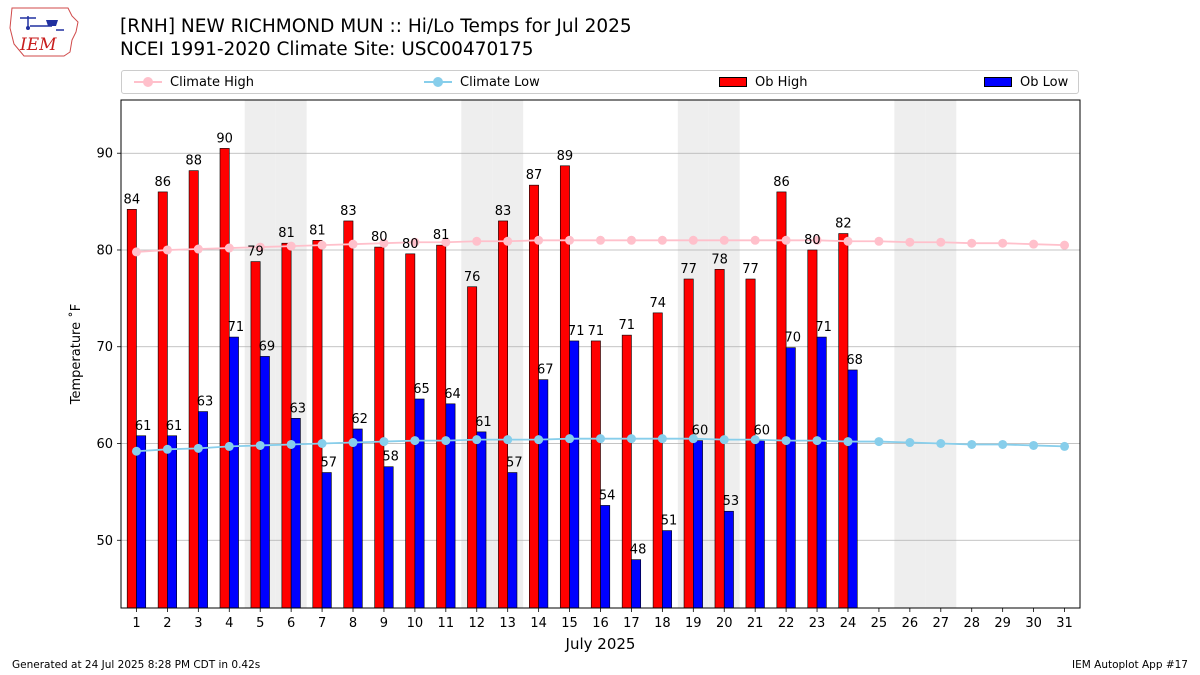  Describe the element at coordinates (688, 269) in the screenshot. I see `ob-high-value-label: 77` at that location.